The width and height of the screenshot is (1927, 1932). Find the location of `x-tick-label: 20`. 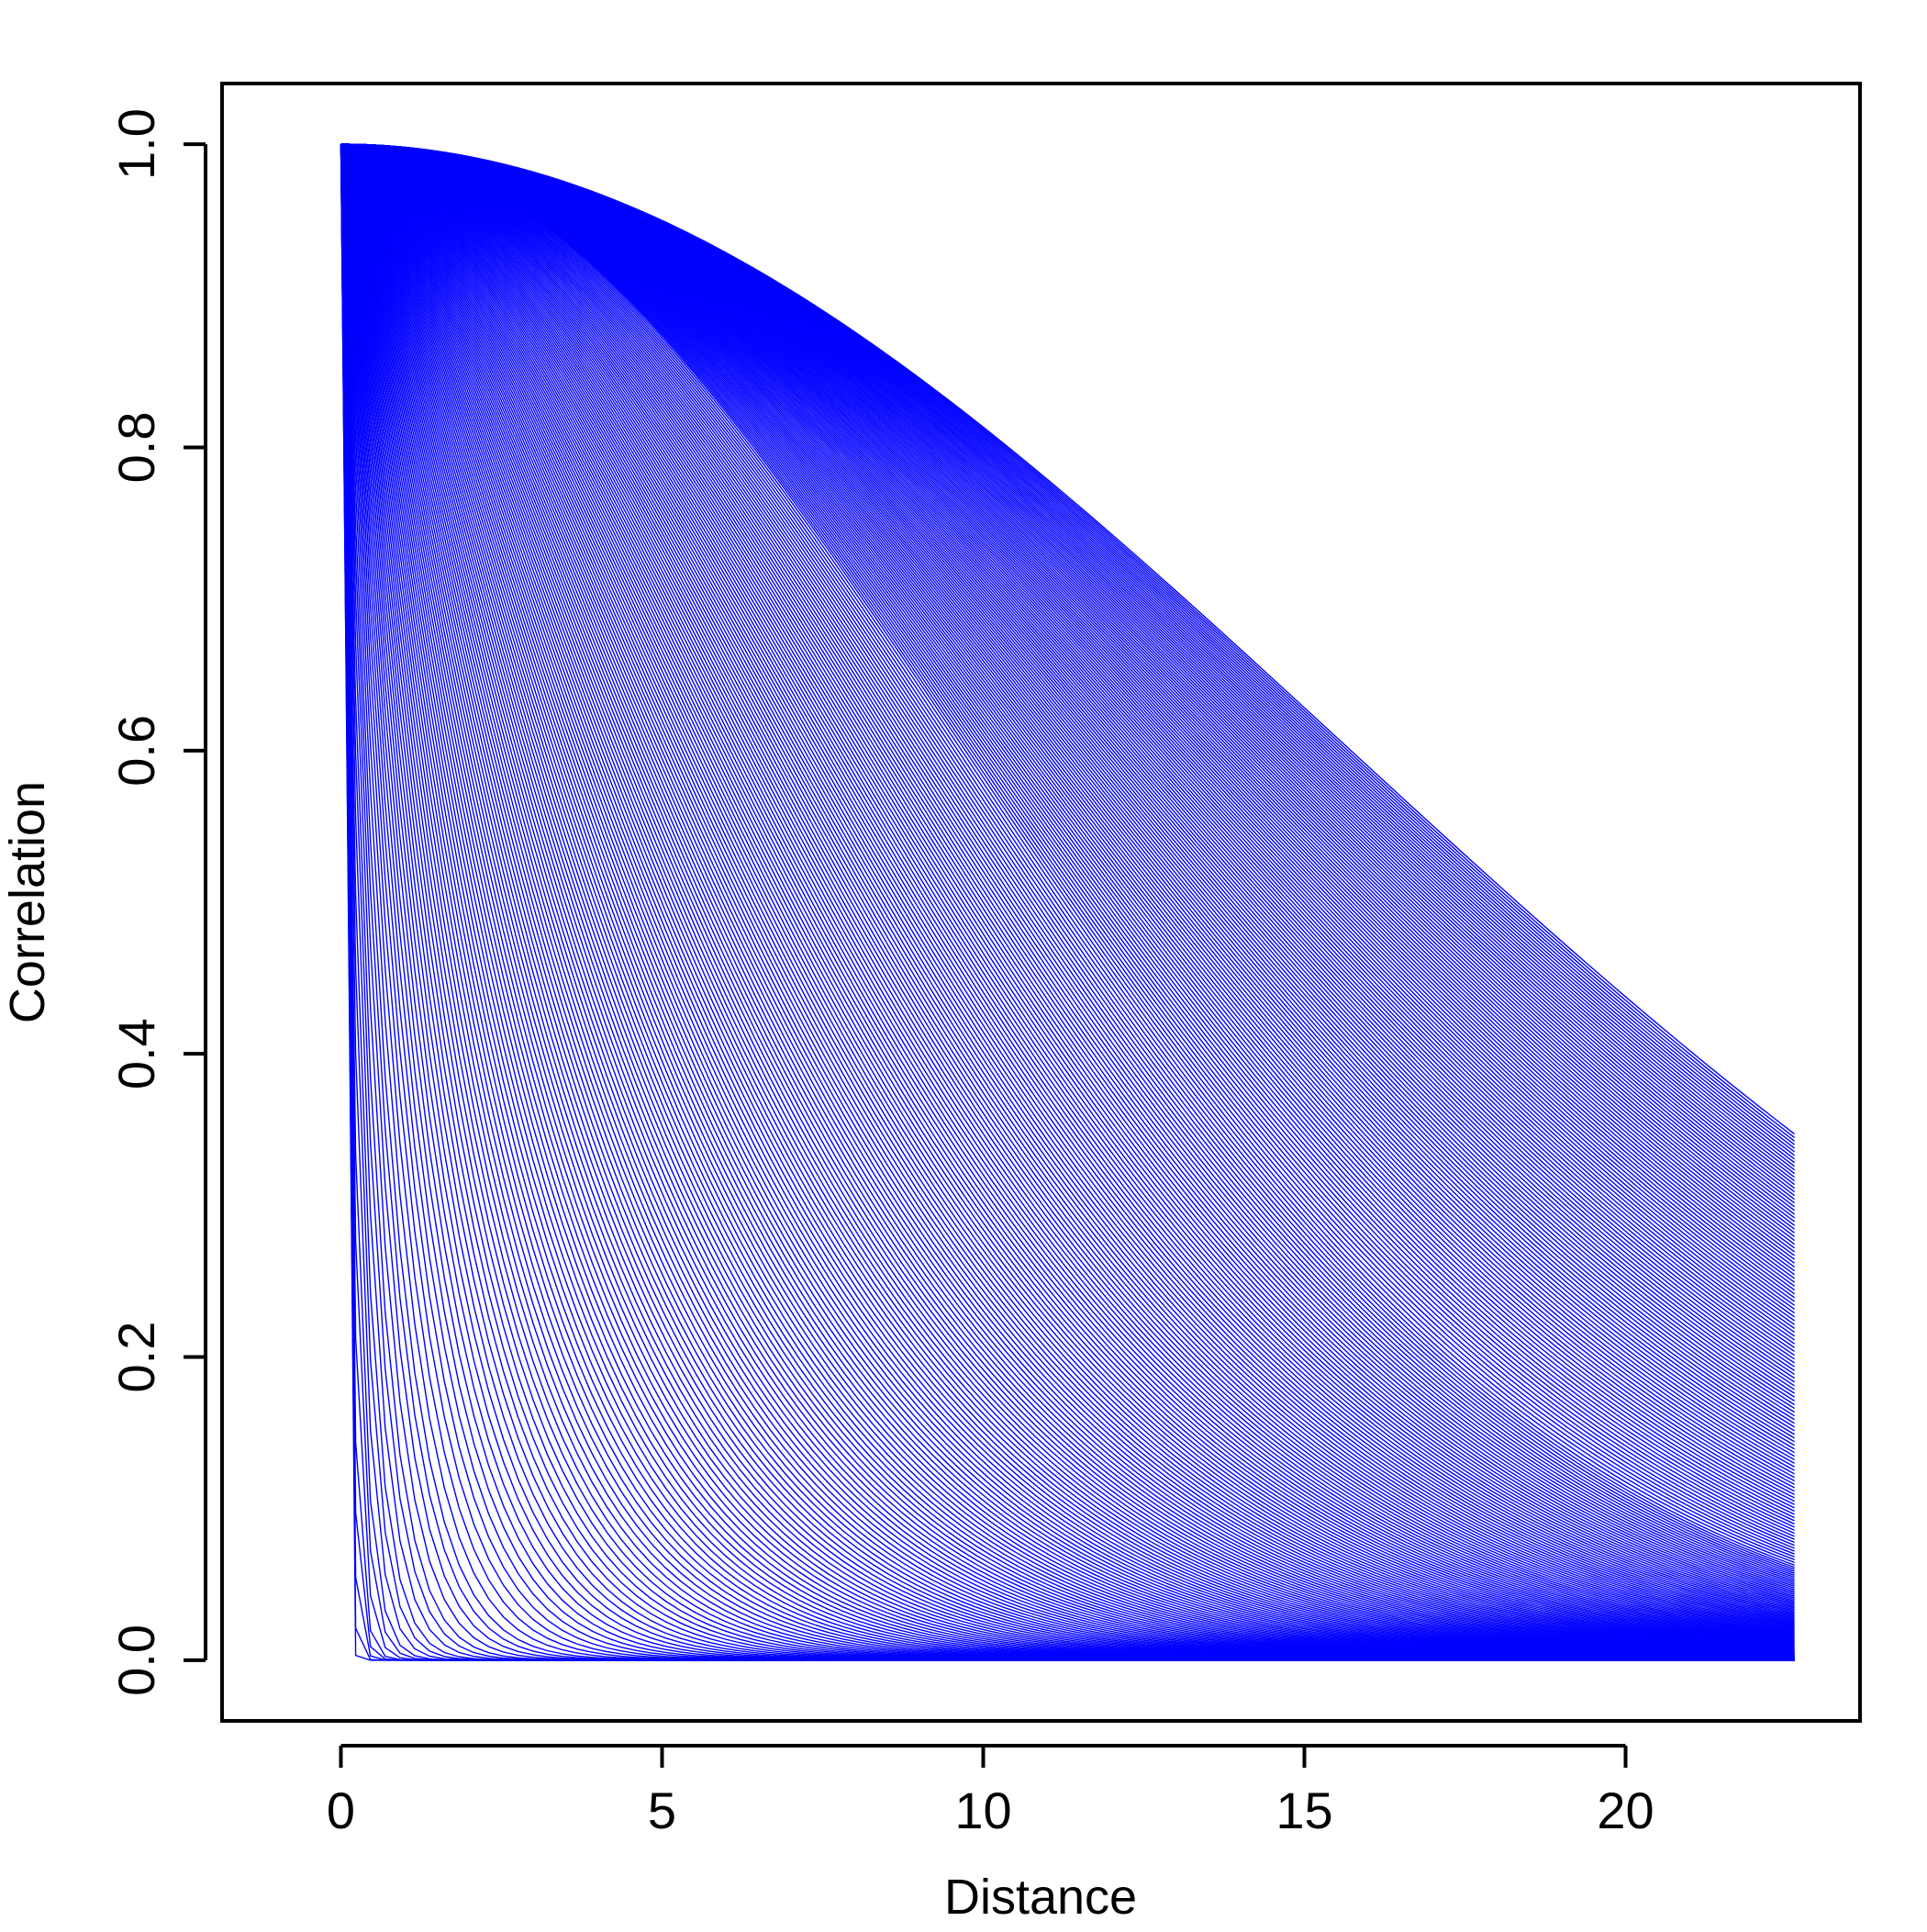

x-tick-label: 20 is located at coordinates (1625, 1810).